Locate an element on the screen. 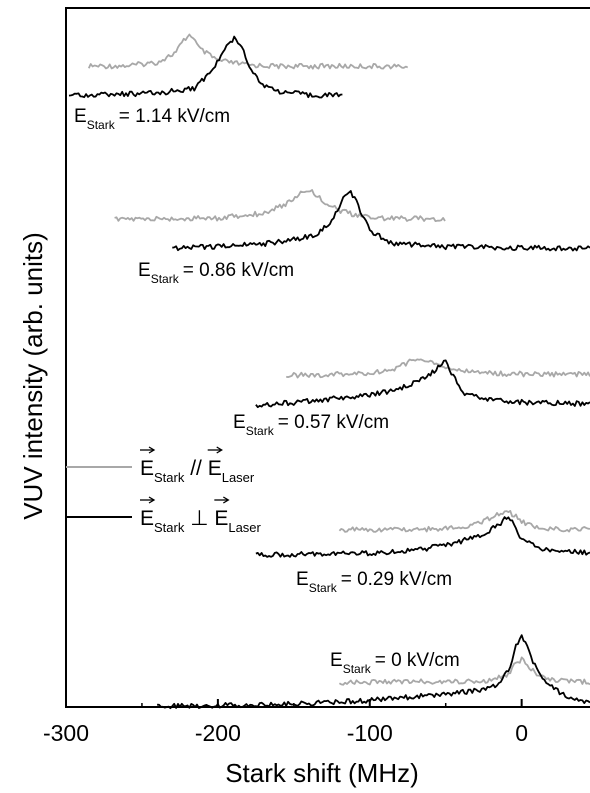 This screenshot has height=793, width=590. x-axis-label: Stark shift (MHz) is located at coordinates (322, 773).